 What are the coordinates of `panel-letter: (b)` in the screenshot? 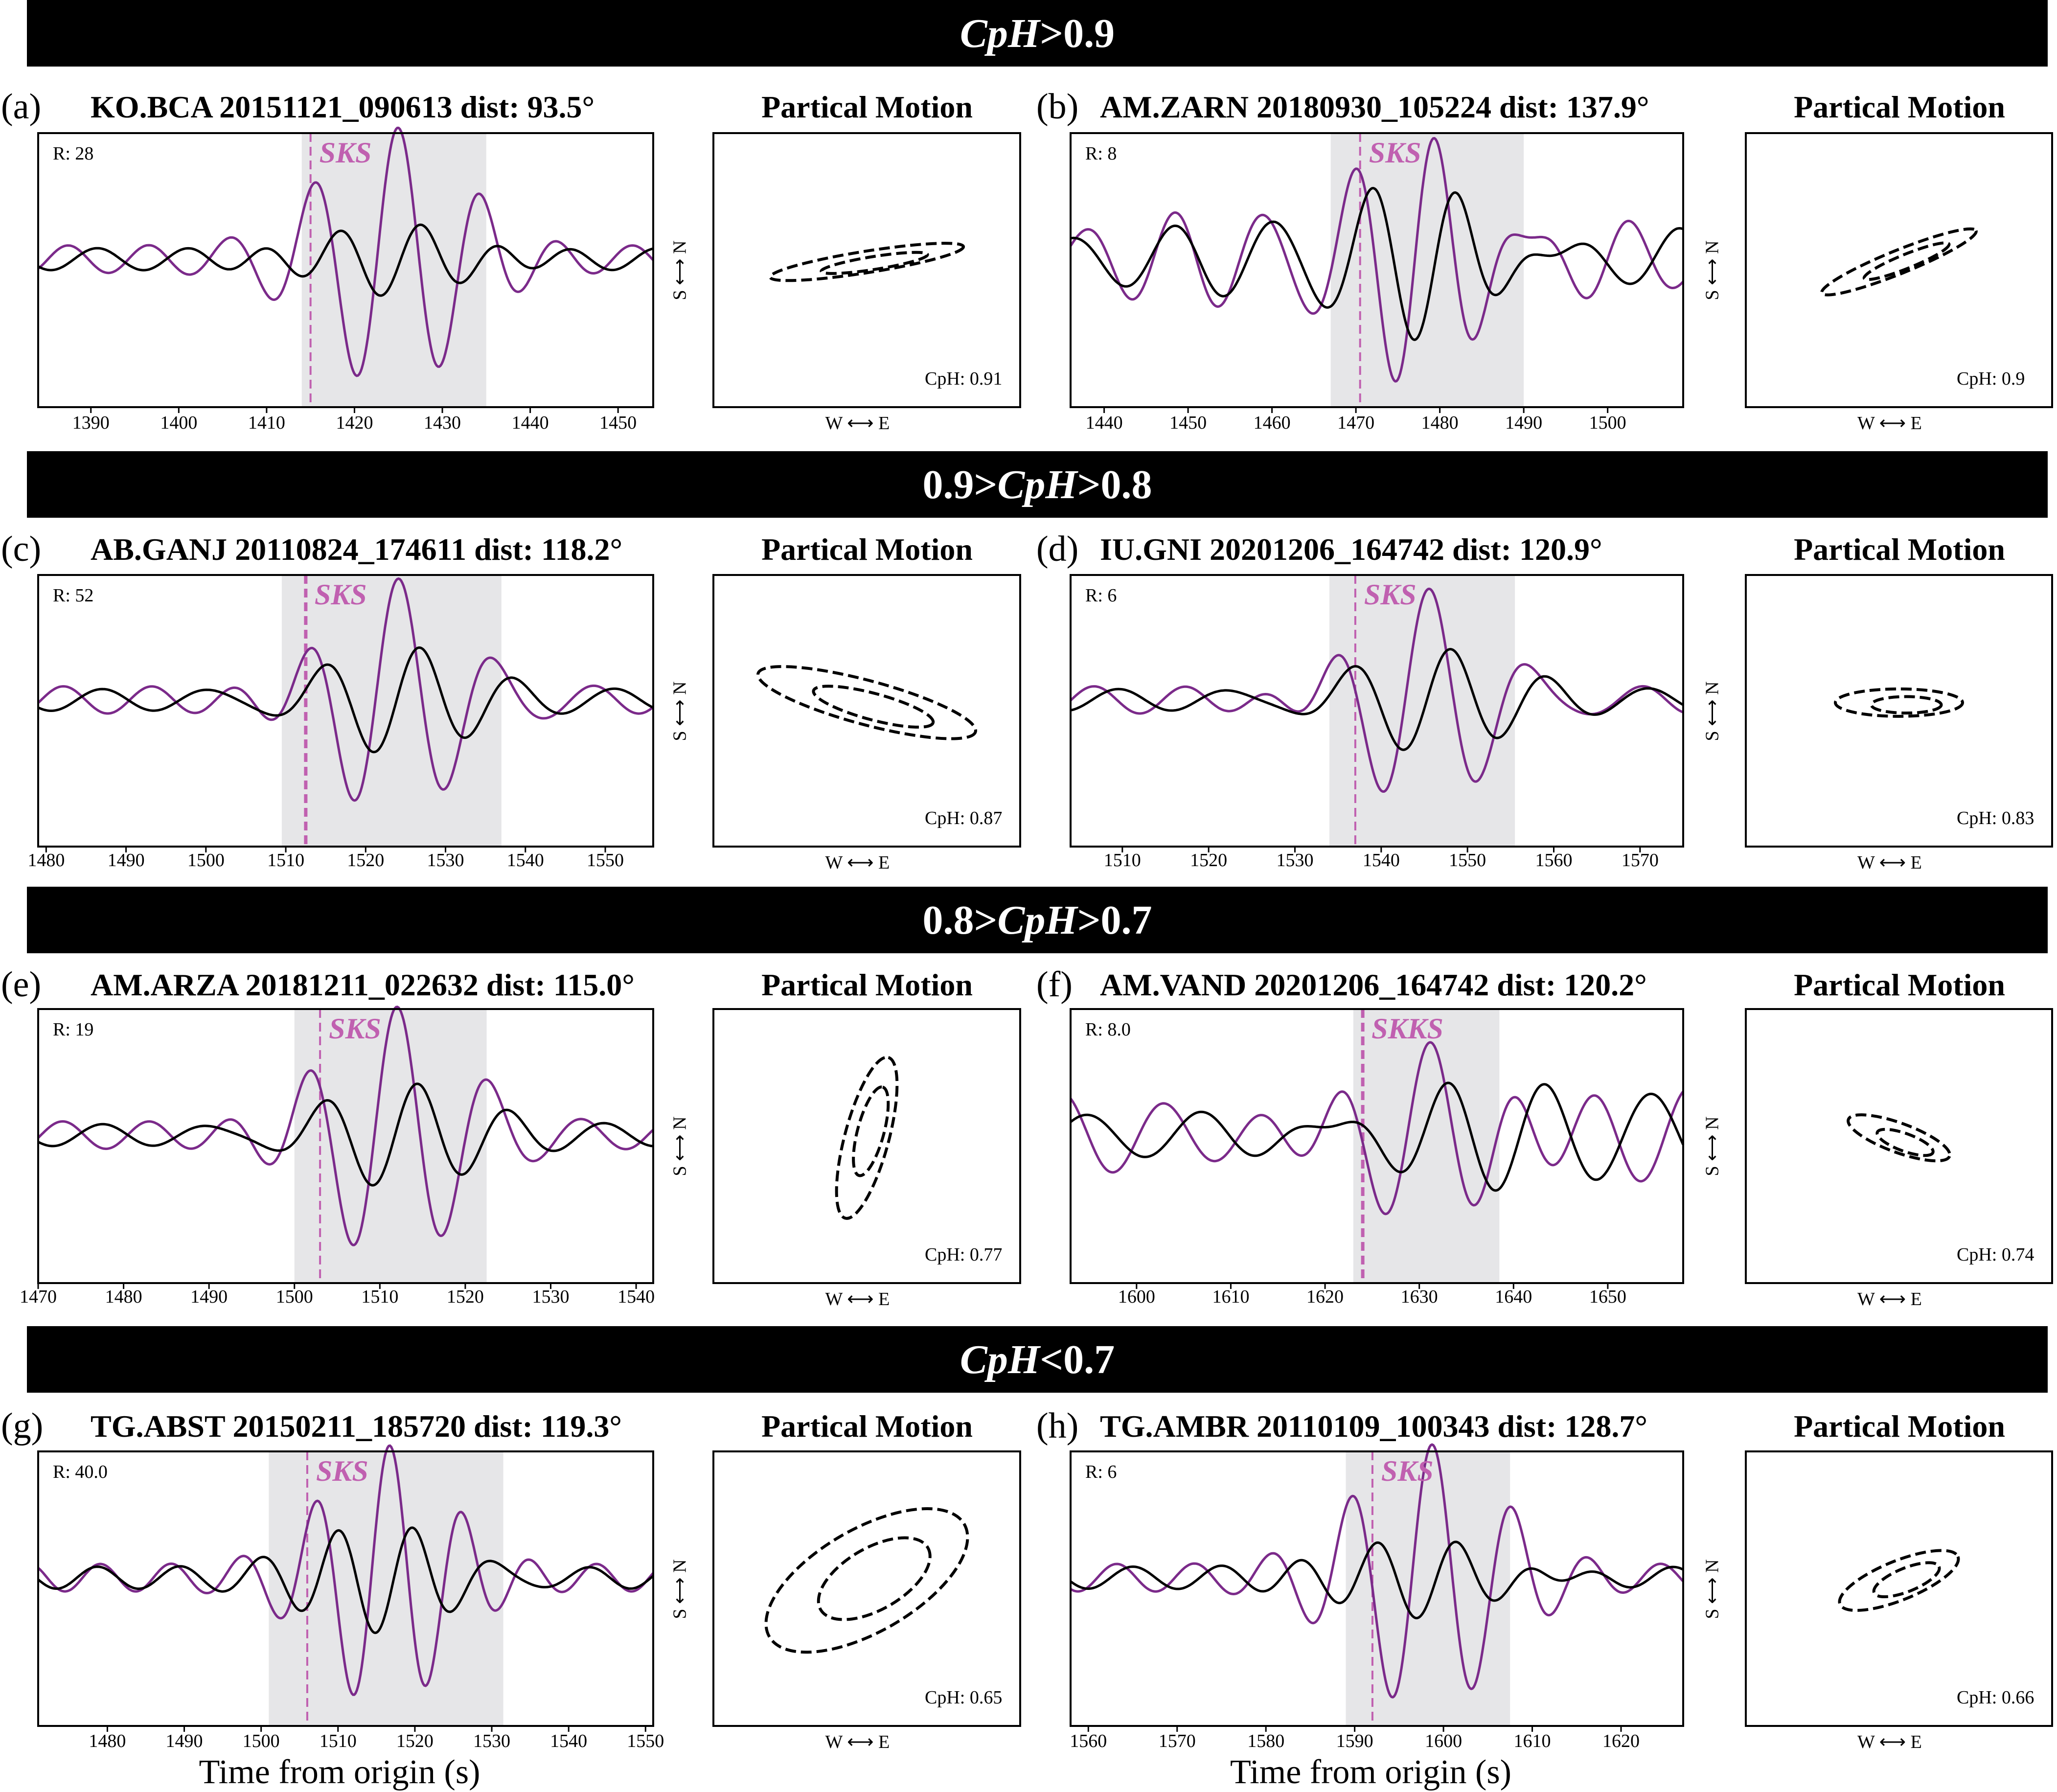 It's located at (1057, 107).